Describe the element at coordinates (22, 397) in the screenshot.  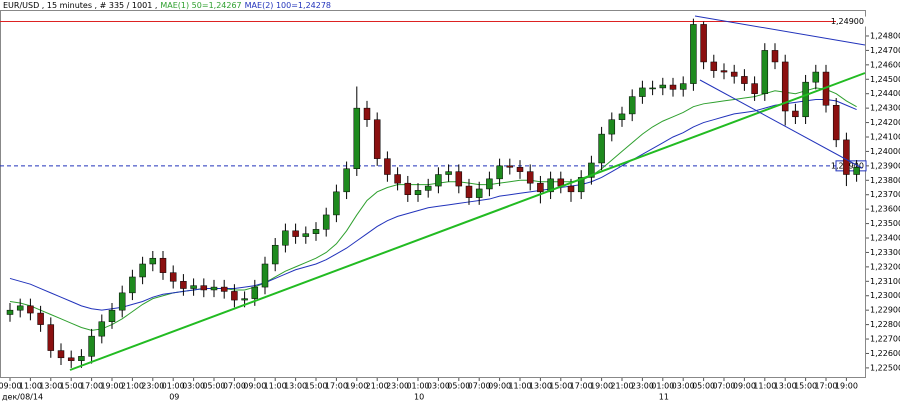
I see `x-day-label: дек/08/14` at that location.